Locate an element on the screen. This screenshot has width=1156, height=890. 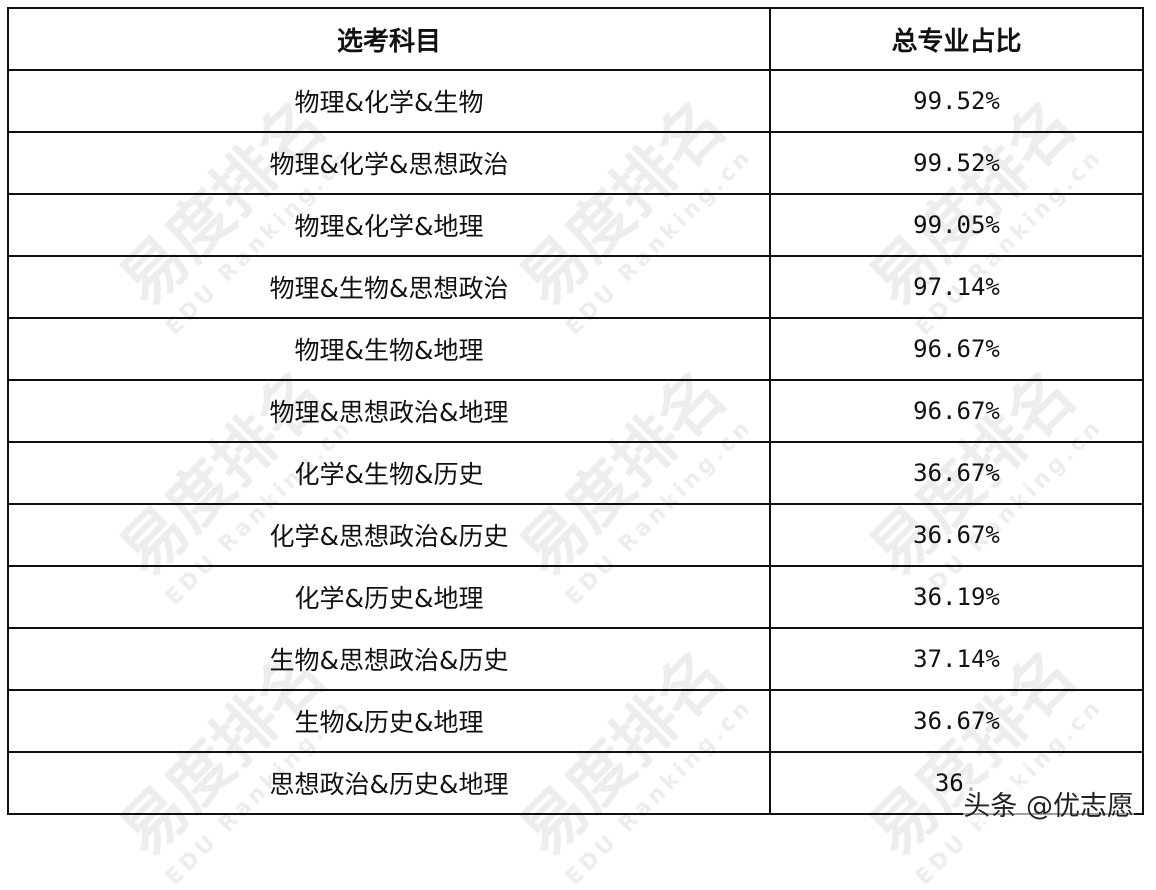
subject-cell: 思想政治&历史&地理 is located at coordinates (389, 783).